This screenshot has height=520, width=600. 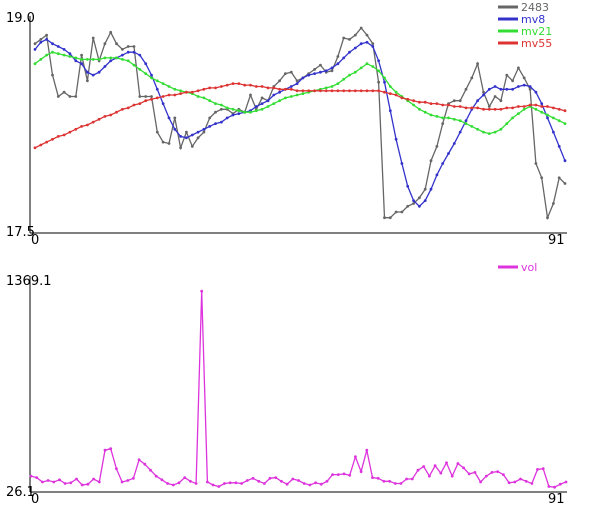 I want to click on price-y-bottom-label: 17.5, so click(x=20, y=232).